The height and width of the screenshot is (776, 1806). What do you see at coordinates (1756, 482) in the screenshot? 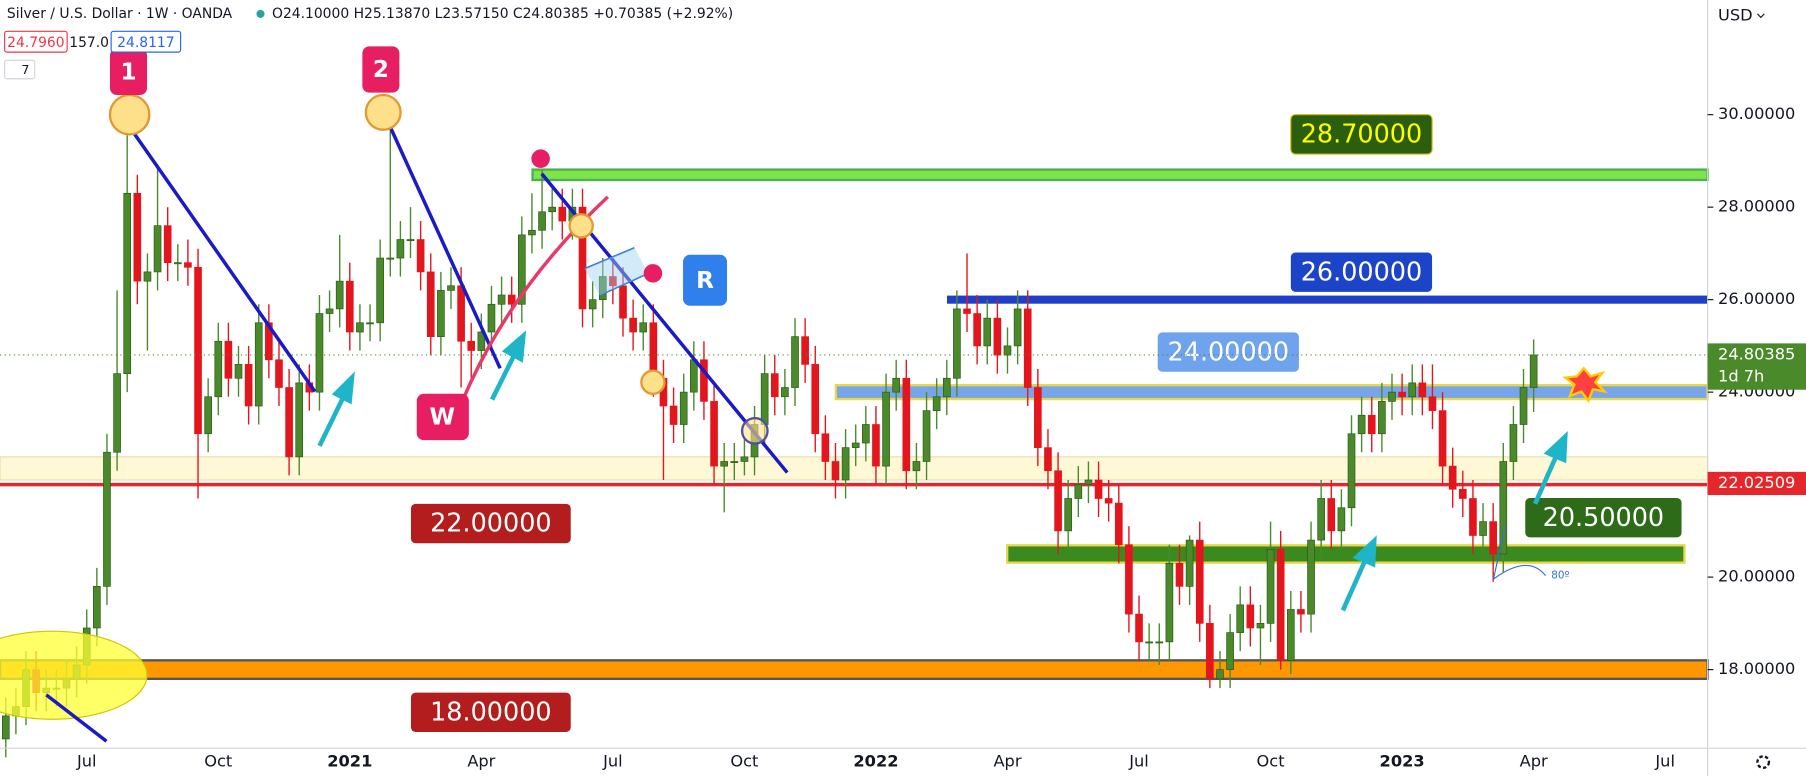
I see `price-tag-label: 22.02509` at bounding box center [1756, 482].